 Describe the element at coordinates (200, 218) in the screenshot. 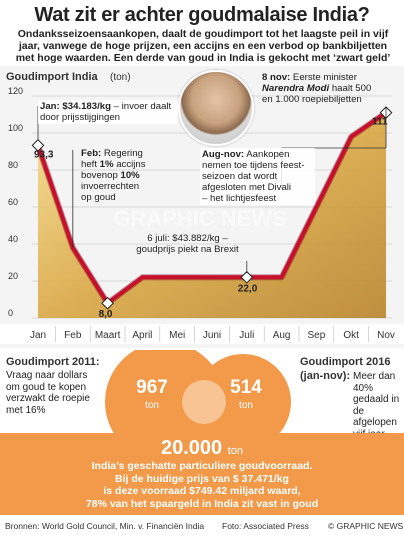

I see `watermark: GRAPHIC NEWS` at that location.